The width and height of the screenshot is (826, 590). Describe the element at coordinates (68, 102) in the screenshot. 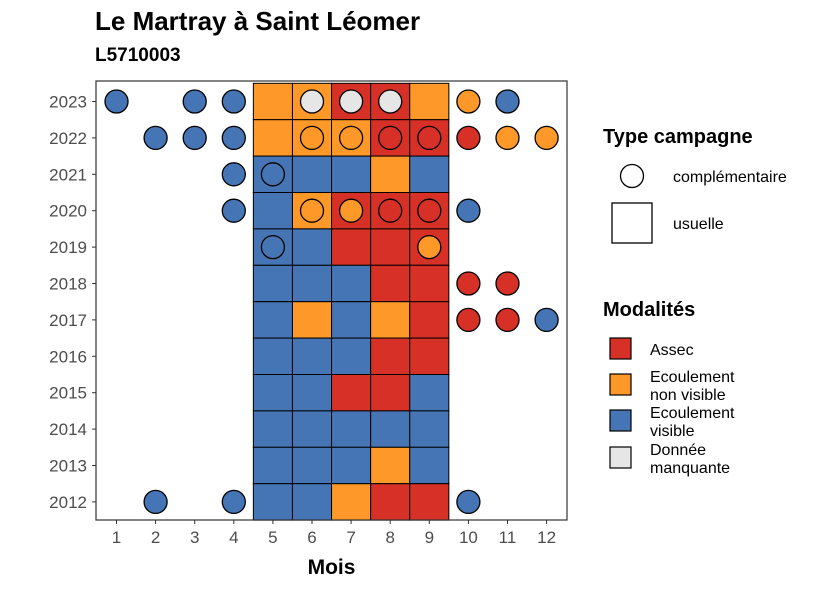

I see `y-tick-label-2023: 2023` at that location.